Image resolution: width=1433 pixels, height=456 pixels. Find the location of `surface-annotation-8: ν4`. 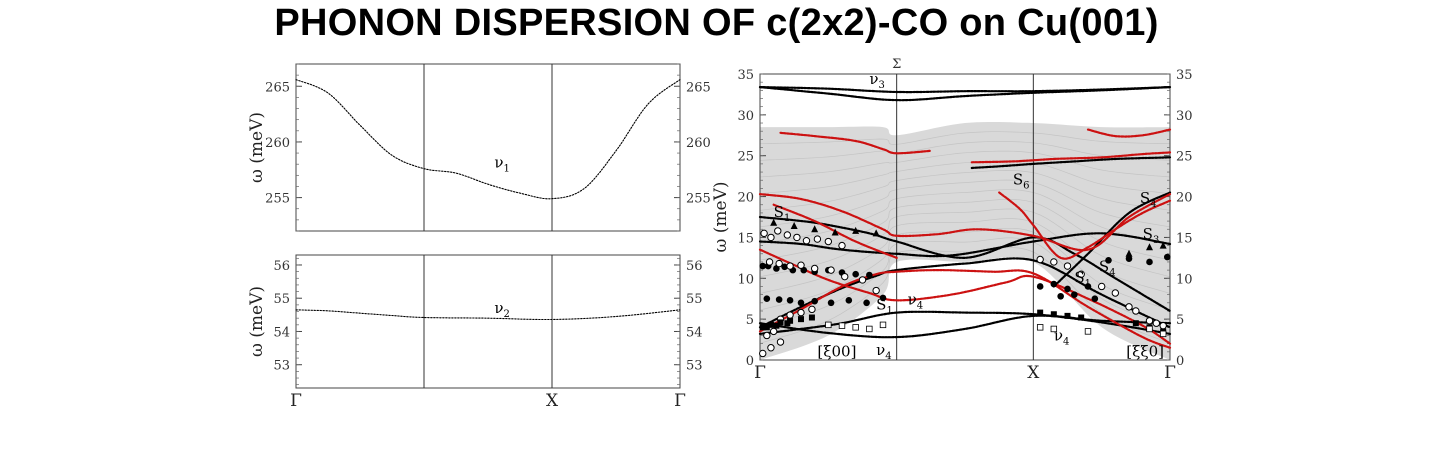

surface-annotation-8: ν4 is located at coordinates (916, 300).